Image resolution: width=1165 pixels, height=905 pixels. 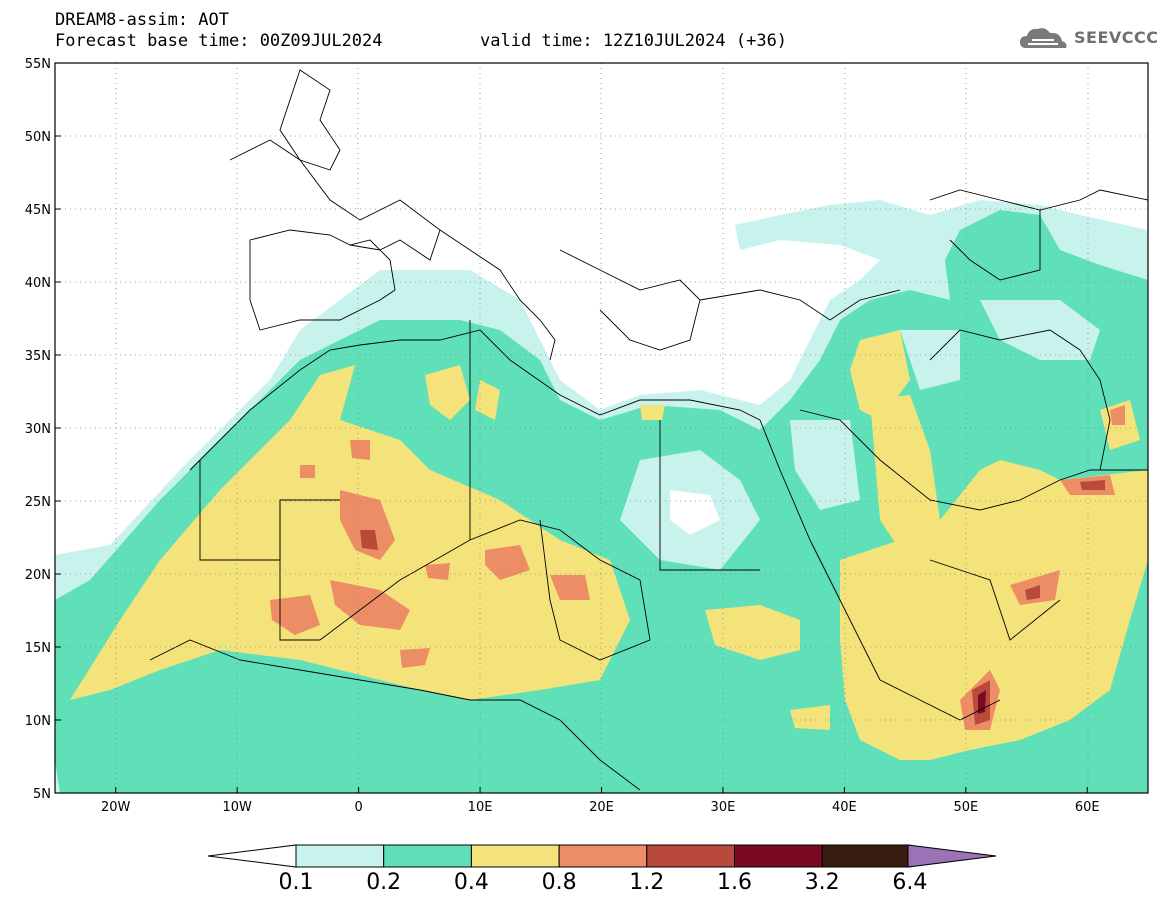 What do you see at coordinates (38, 648) in the screenshot?
I see `lat-label: 15N` at bounding box center [38, 648].